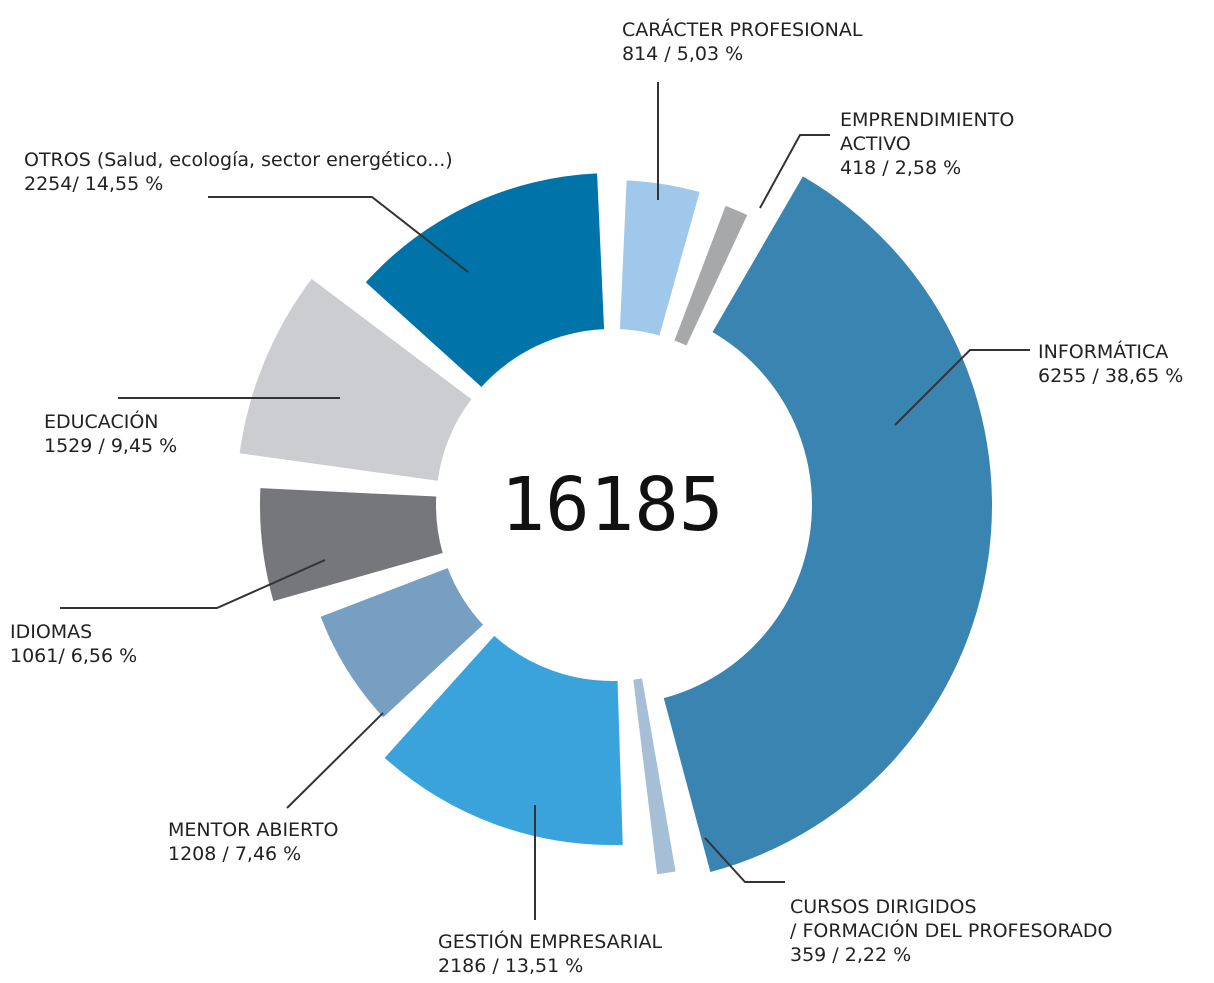 The width and height of the screenshot is (1214, 983). I want to click on value-label: 1061/ 6,56 %, so click(74, 656).